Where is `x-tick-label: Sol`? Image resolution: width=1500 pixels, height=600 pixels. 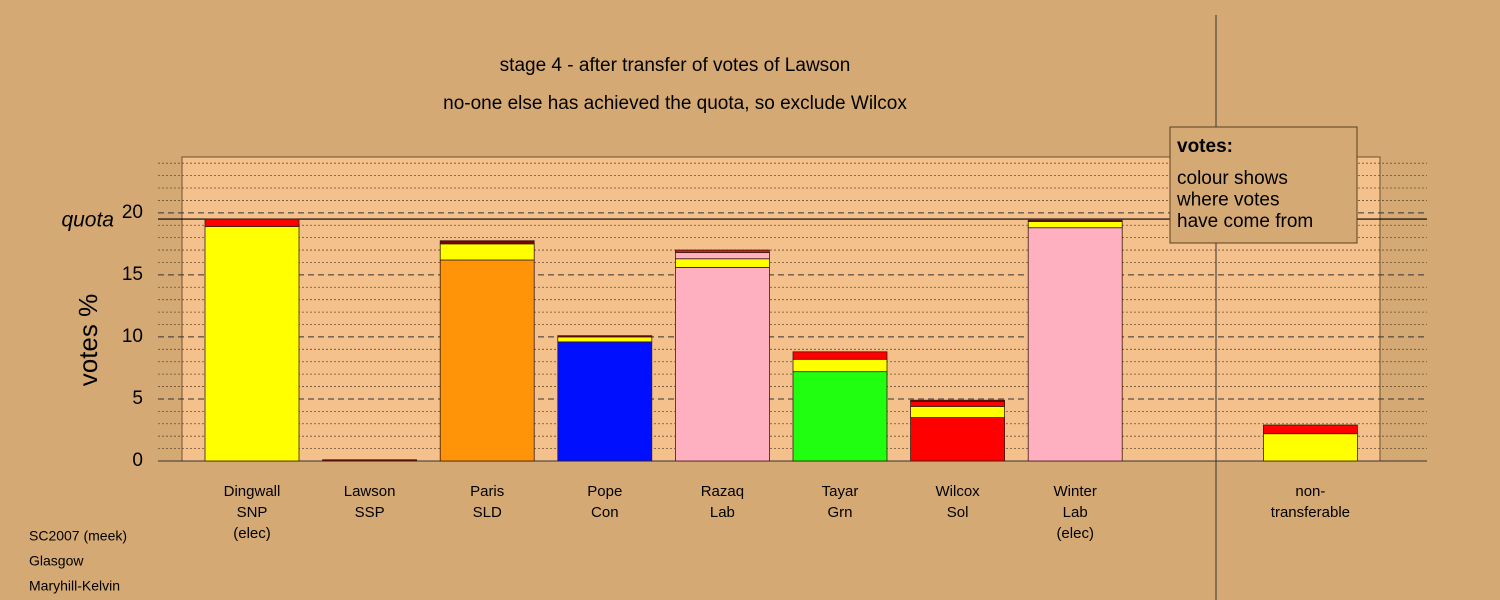
x-tick-label: Sol is located at coordinates (958, 512).